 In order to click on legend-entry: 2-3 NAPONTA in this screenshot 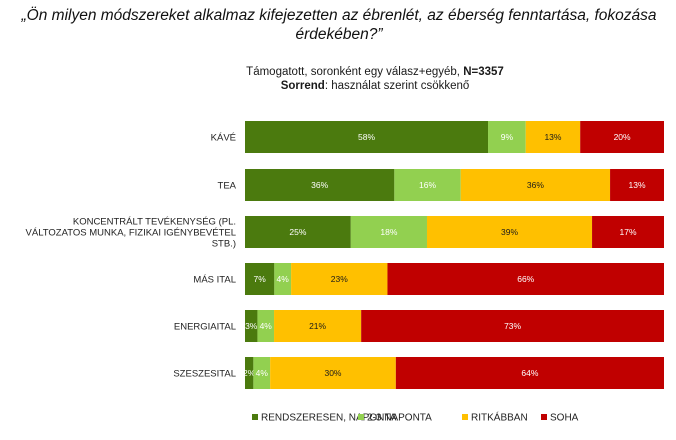, I will do `click(399, 418)`.